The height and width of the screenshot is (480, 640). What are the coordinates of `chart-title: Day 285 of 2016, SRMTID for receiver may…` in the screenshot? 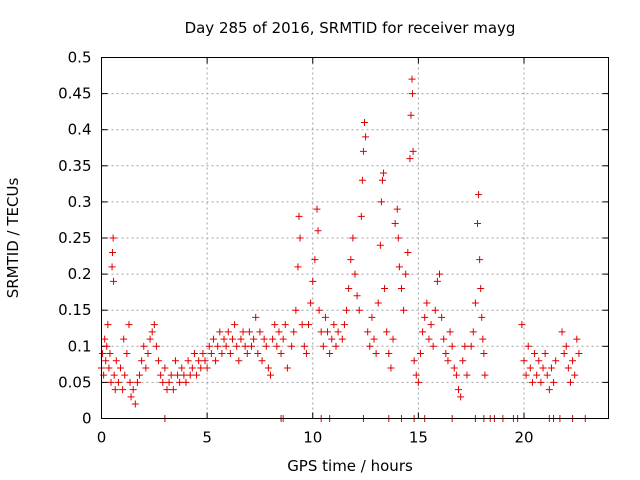 It's located at (350, 28).